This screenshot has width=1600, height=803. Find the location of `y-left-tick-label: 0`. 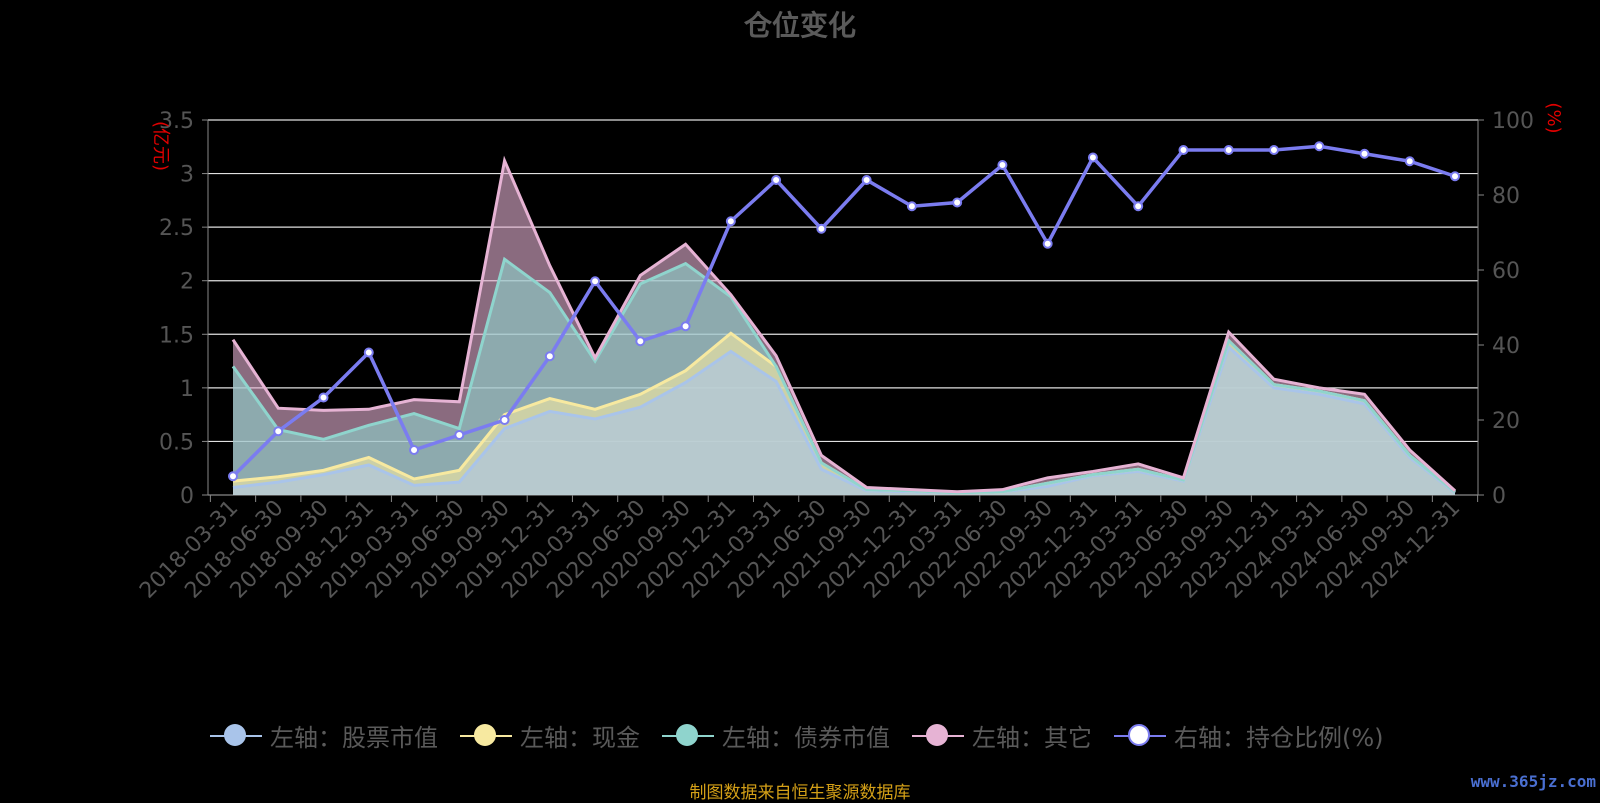

y-left-tick-label: 0 is located at coordinates (187, 496).